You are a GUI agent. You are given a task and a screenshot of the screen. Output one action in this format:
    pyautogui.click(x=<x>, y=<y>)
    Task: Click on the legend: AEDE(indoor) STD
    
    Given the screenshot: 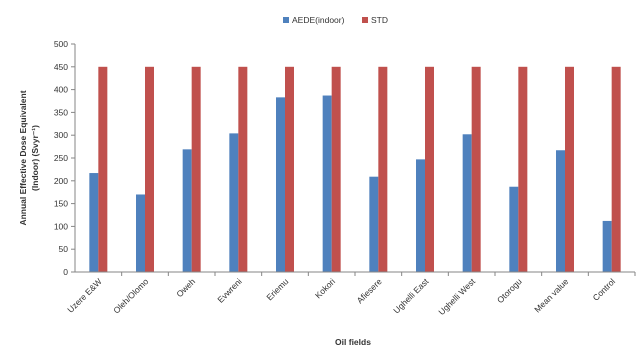 What is the action you would take?
    pyautogui.click(x=335, y=20)
    